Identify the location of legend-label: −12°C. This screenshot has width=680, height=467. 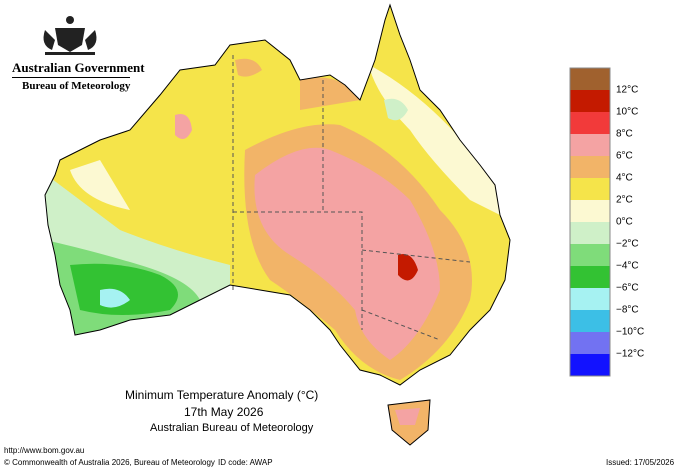
(630, 354).